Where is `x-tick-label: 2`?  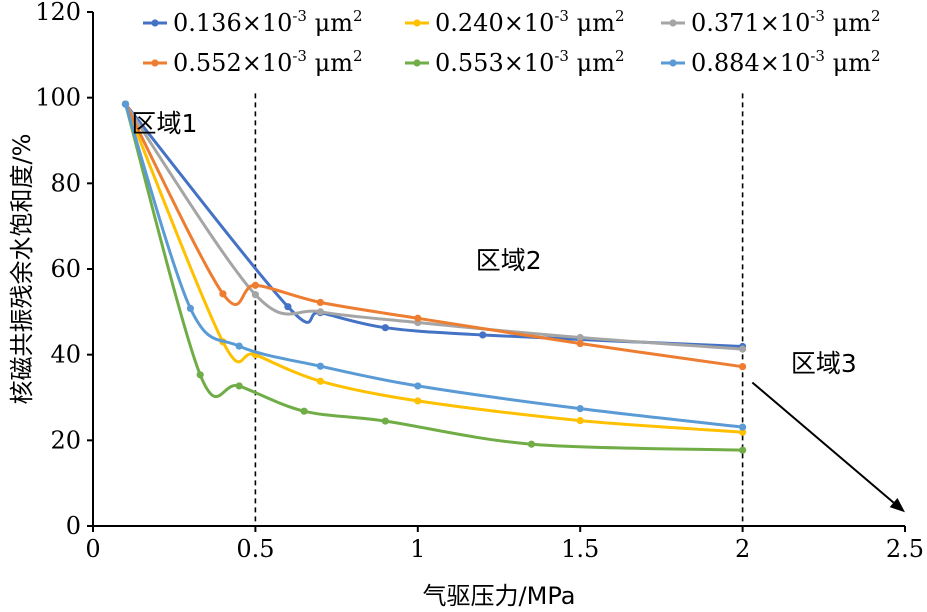 x-tick-label: 2 is located at coordinates (742, 549).